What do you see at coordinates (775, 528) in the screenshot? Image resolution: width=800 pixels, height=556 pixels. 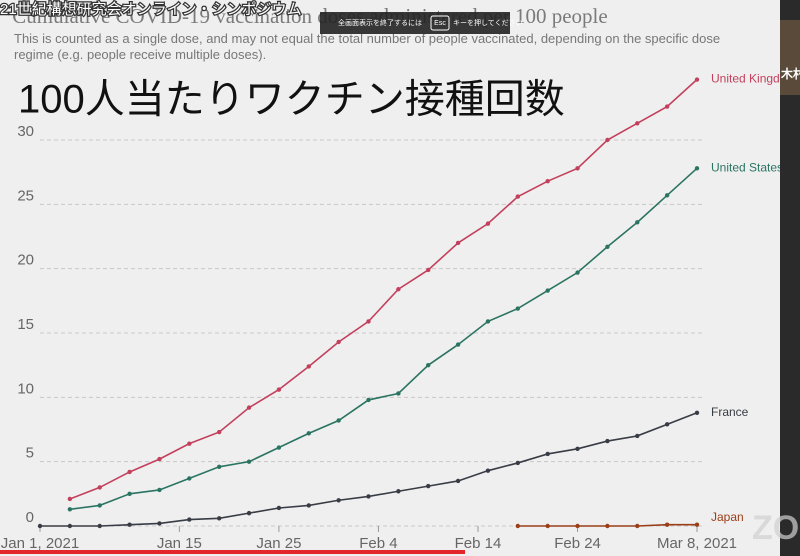 I see `watermark: ZO` at bounding box center [775, 528].